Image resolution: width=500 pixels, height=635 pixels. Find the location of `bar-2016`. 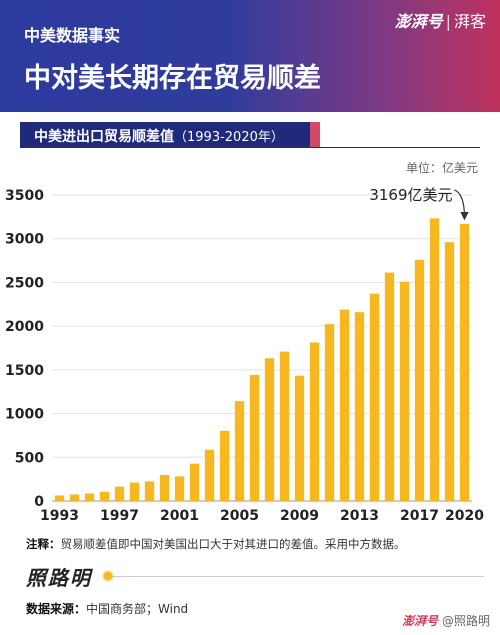

bar-2016 is located at coordinates (404, 391).